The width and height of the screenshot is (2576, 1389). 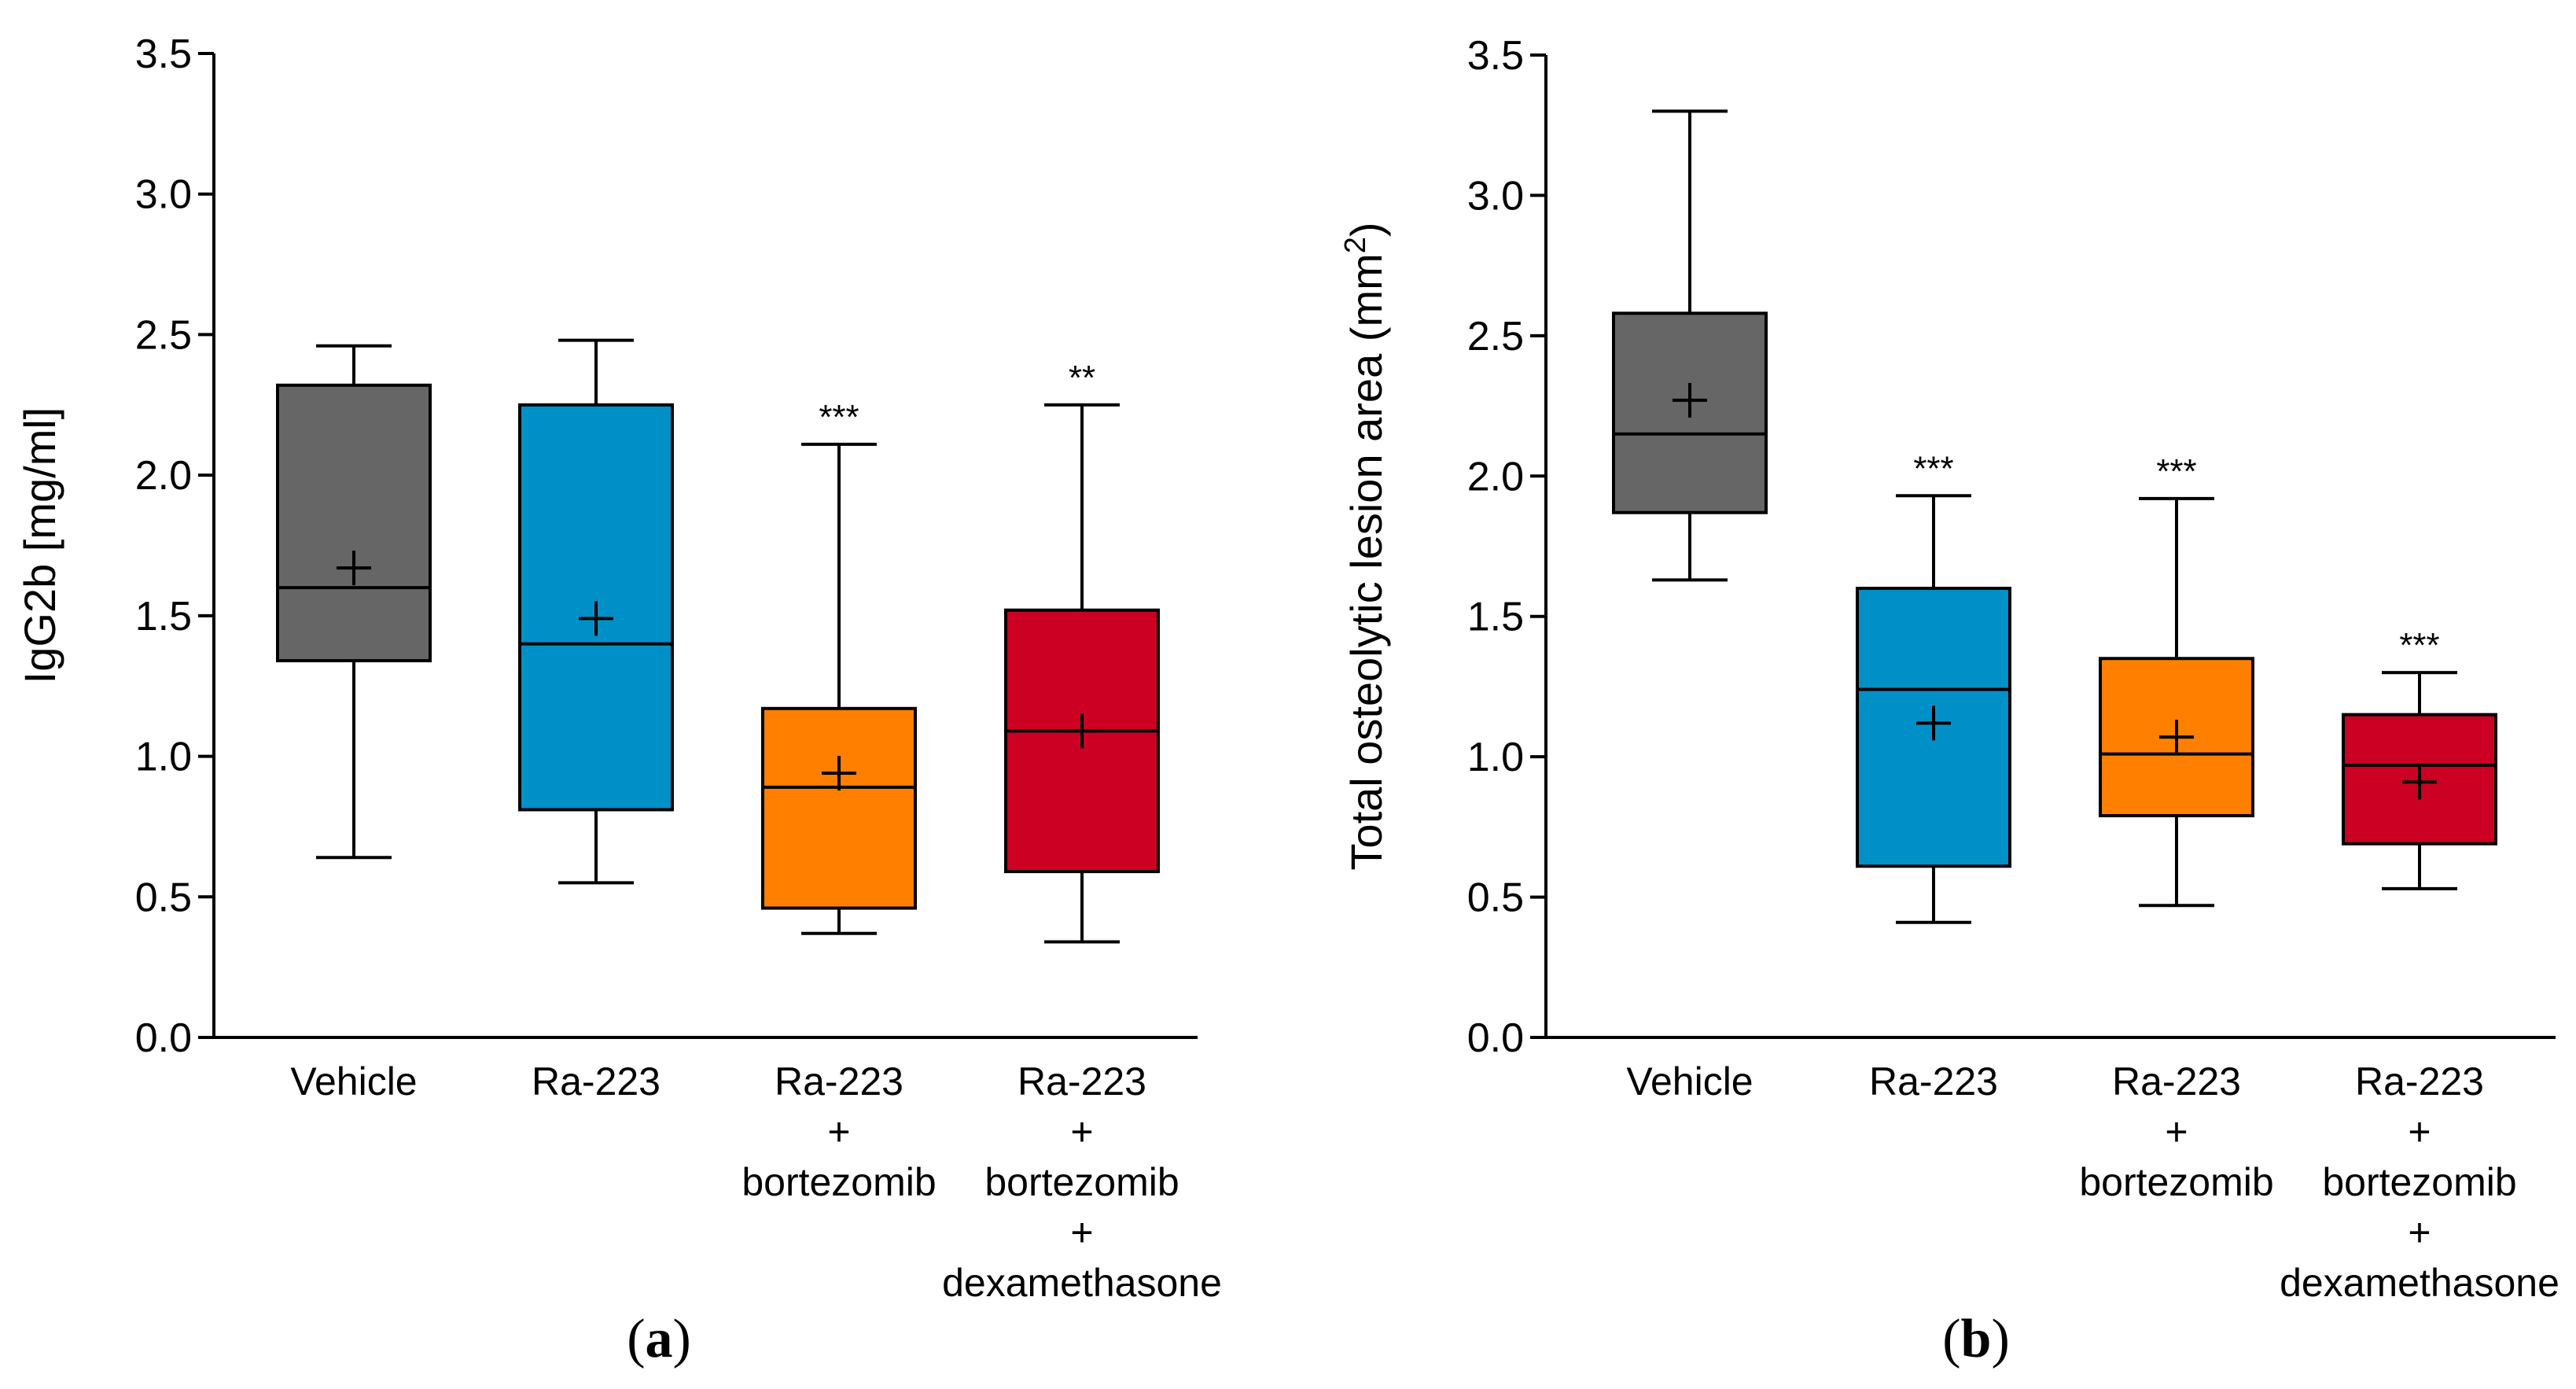 What do you see at coordinates (163, 54) in the screenshot?
I see `panel-a-y-tick-label: 3.5` at bounding box center [163, 54].